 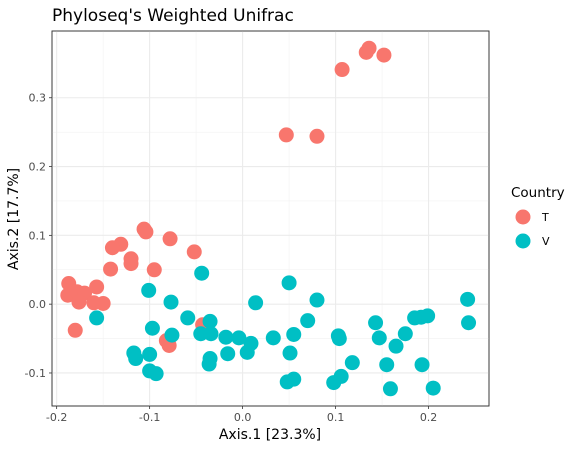 What do you see at coordinates (270, 435) in the screenshot?
I see `x-axis-title: Axis.1 [23.3%]` at bounding box center [270, 435].